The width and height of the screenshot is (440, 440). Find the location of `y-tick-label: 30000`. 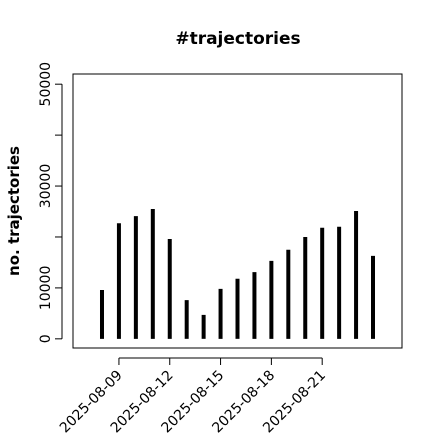

y-tick-label: 30000 is located at coordinates (46, 186).